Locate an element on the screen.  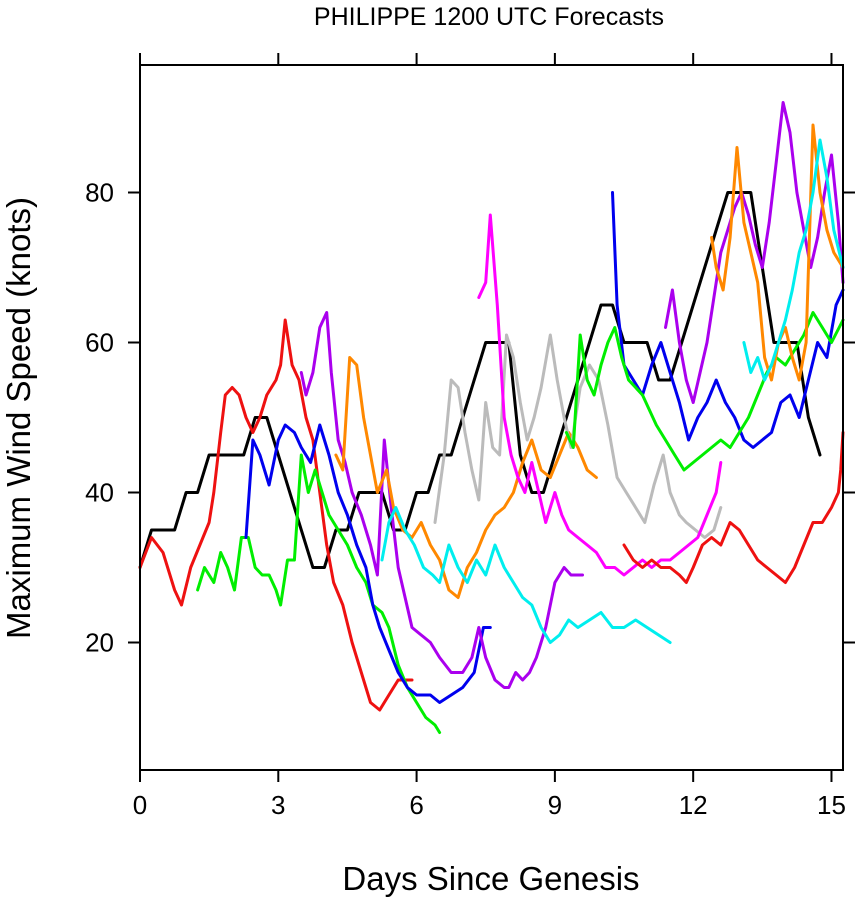
x-tick-label: 6 is located at coordinates (416, 805).